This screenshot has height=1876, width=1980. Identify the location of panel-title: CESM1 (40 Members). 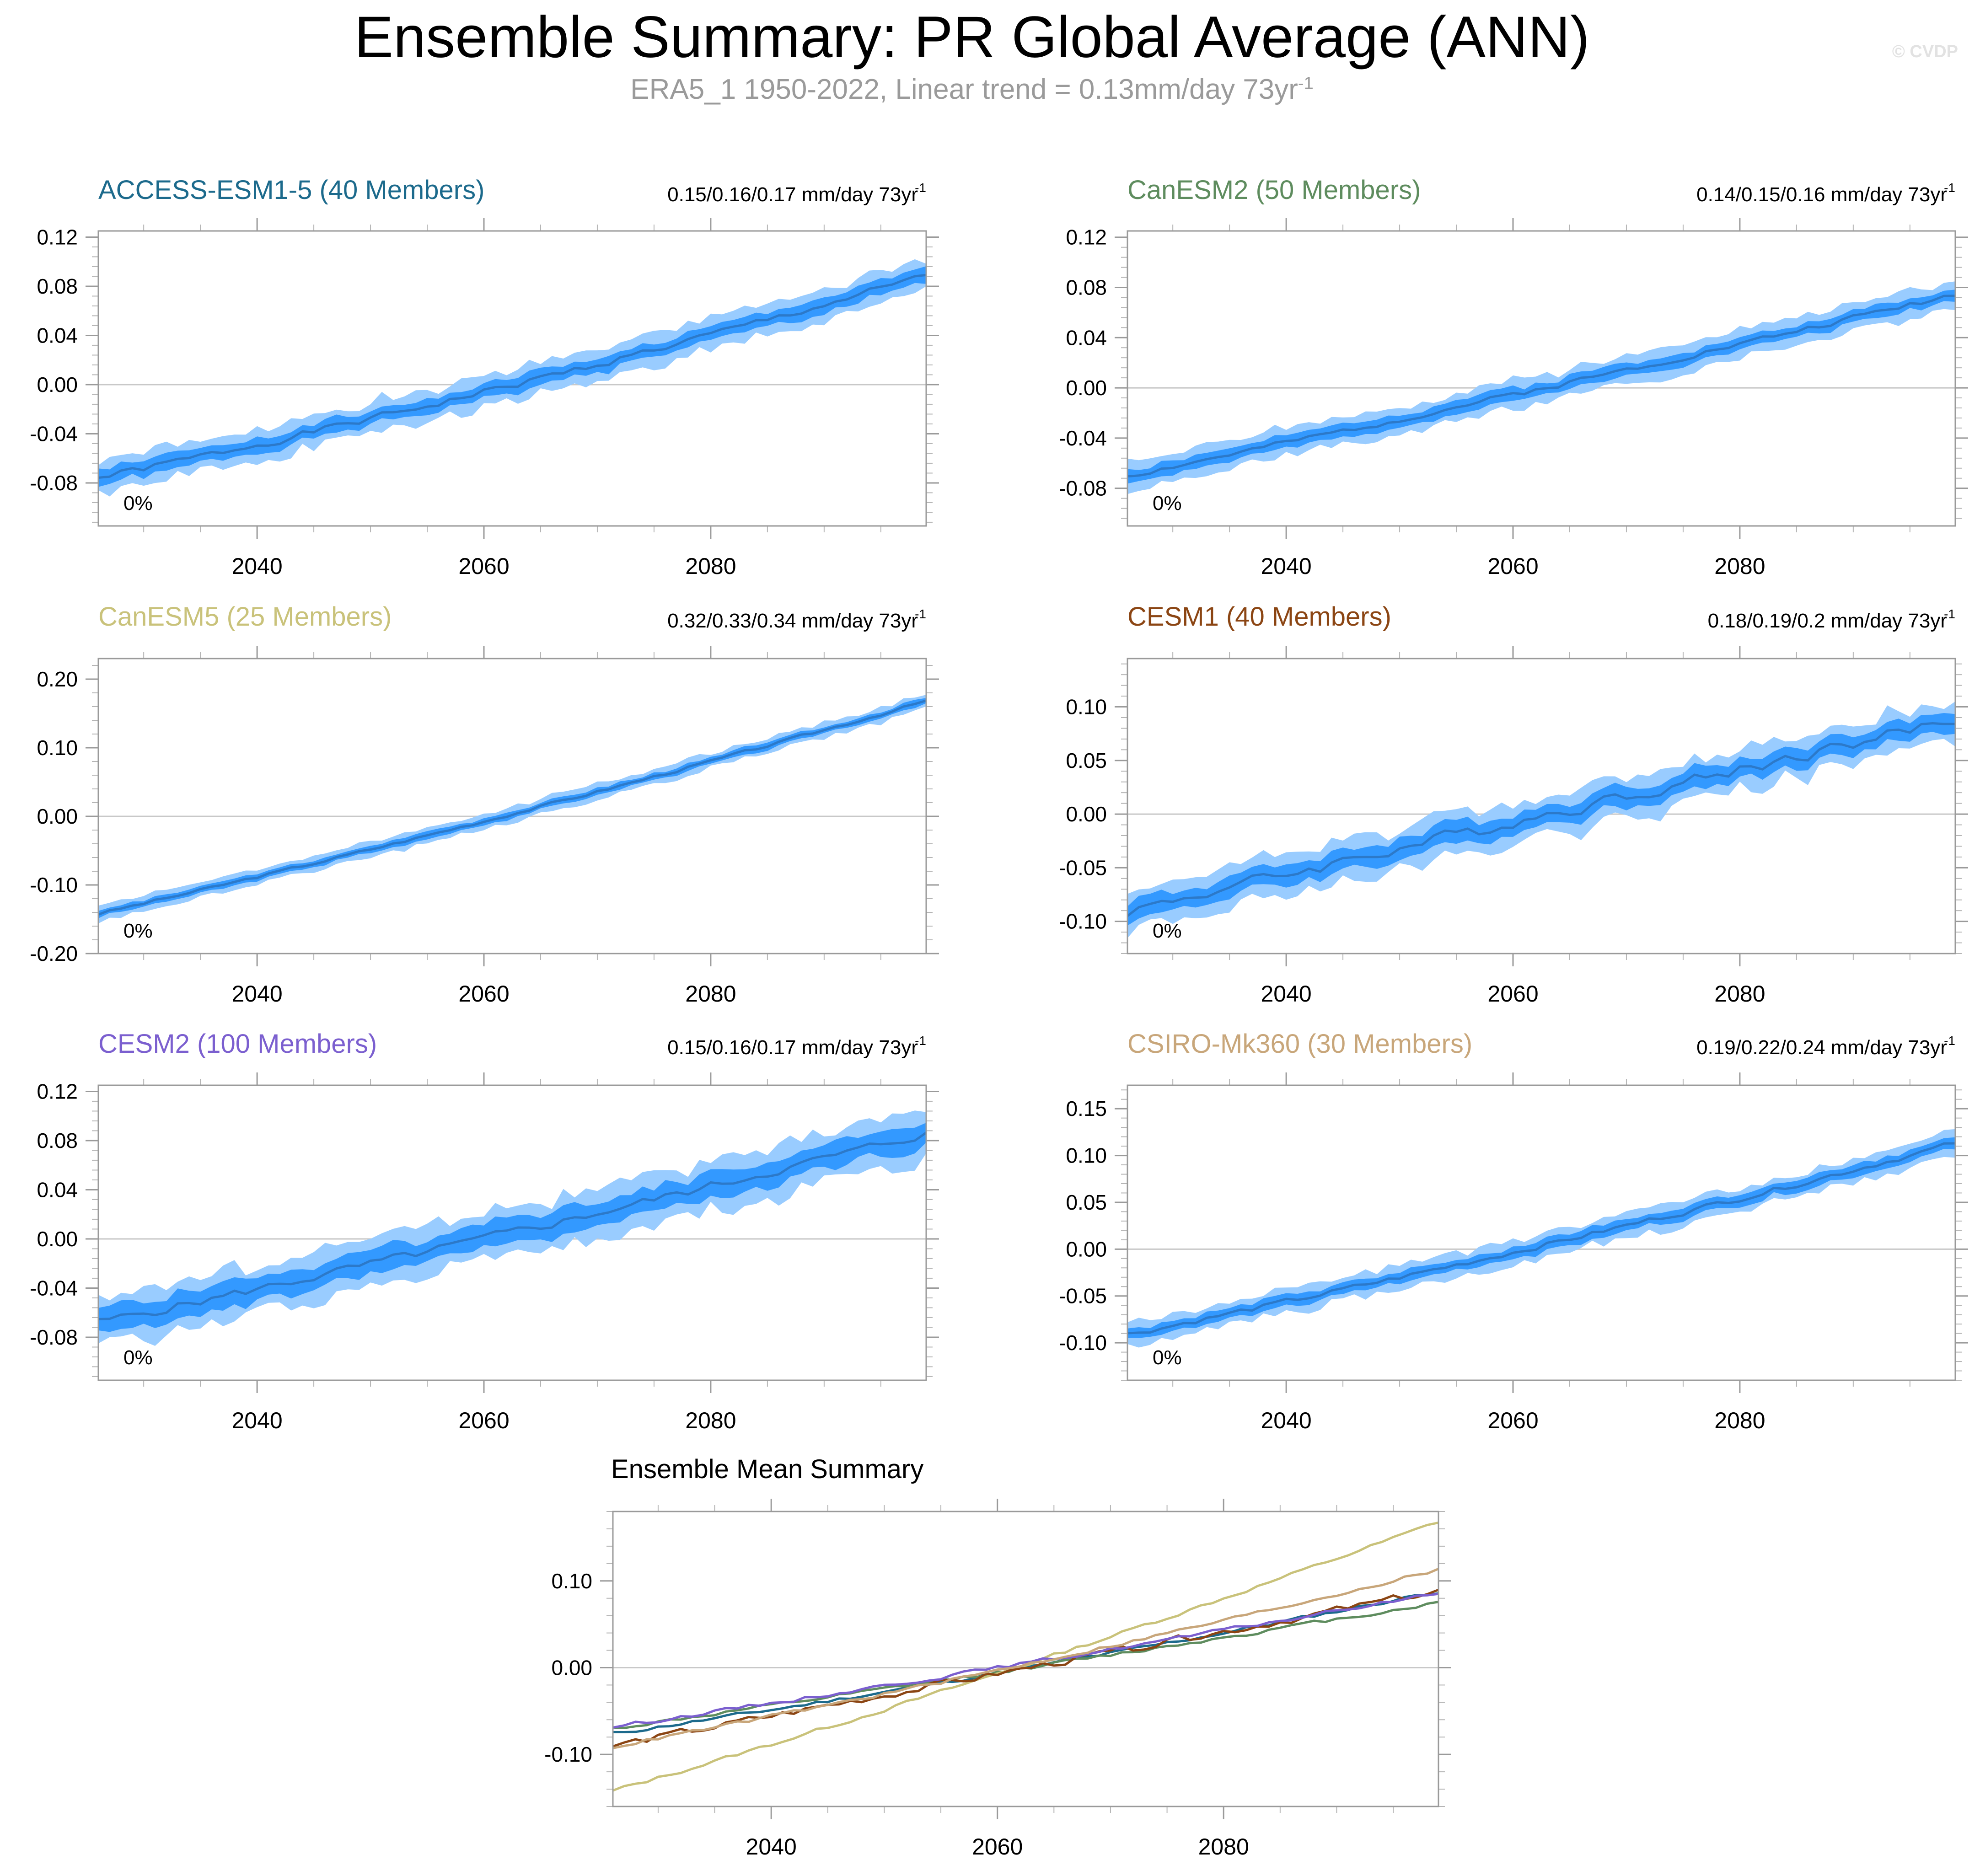
(1259, 617).